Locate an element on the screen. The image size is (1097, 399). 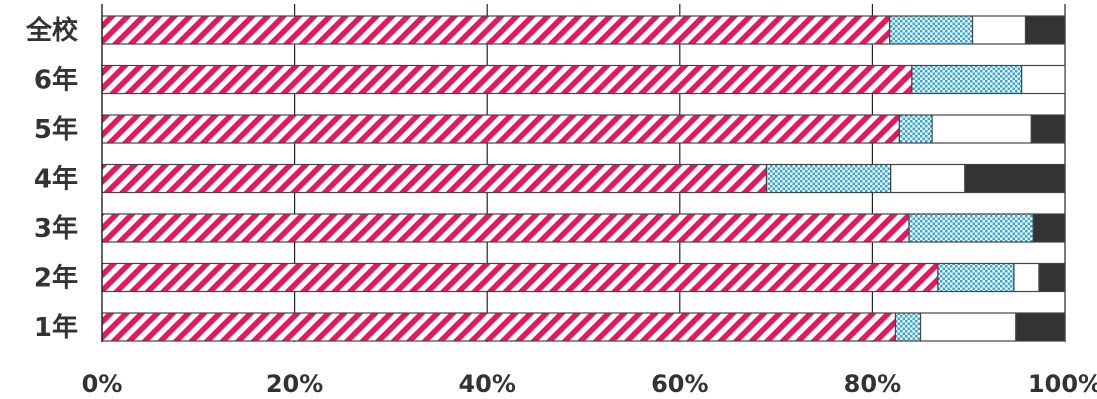
category-label: 5年 is located at coordinates (56, 129).